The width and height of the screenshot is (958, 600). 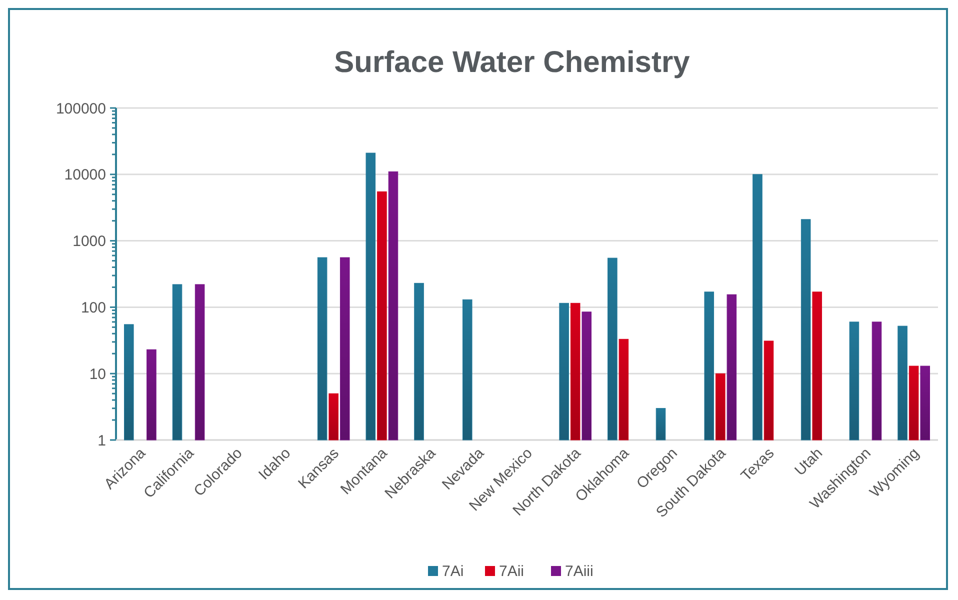 I want to click on y-tick-label: 1000, so click(x=89, y=241).